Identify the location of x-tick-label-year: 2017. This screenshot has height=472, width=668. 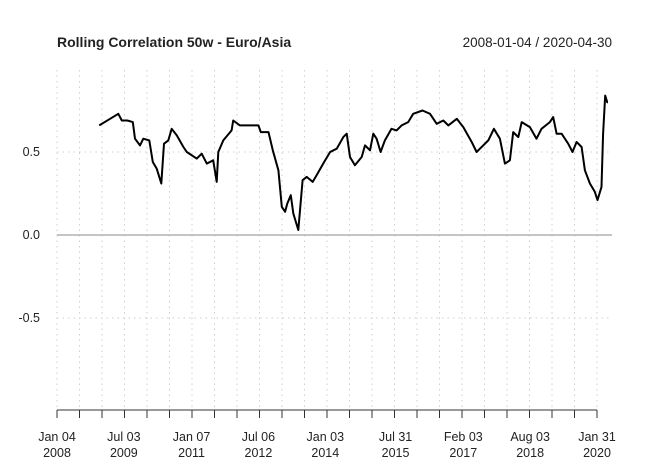
(463, 453).